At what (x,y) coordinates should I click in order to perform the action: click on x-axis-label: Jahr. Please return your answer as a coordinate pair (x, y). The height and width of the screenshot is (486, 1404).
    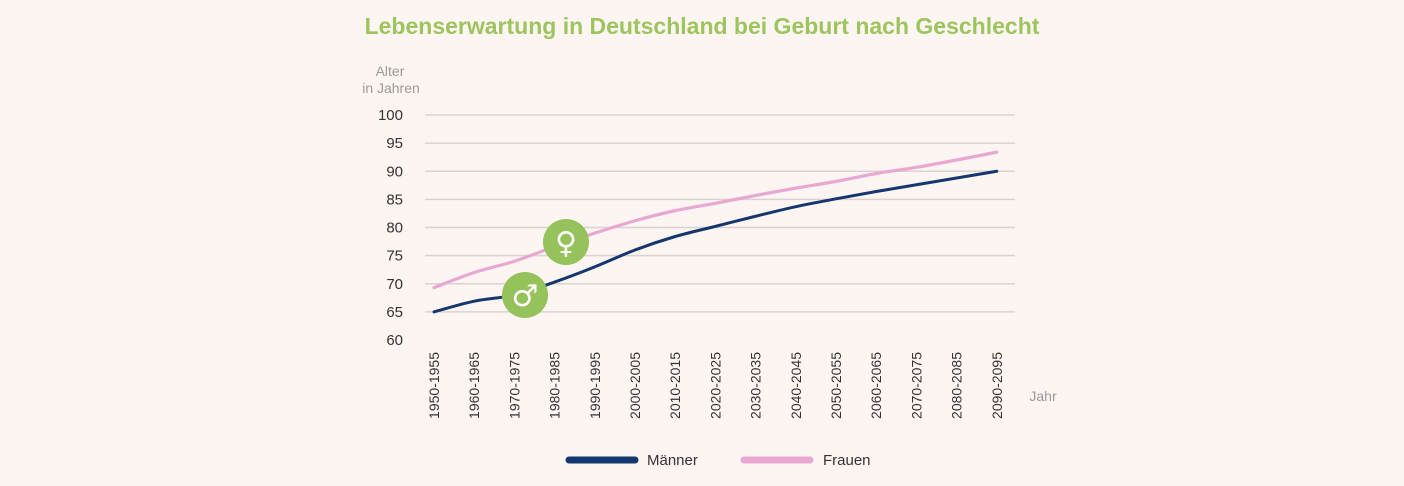
    Looking at the image, I should click on (1043, 396).